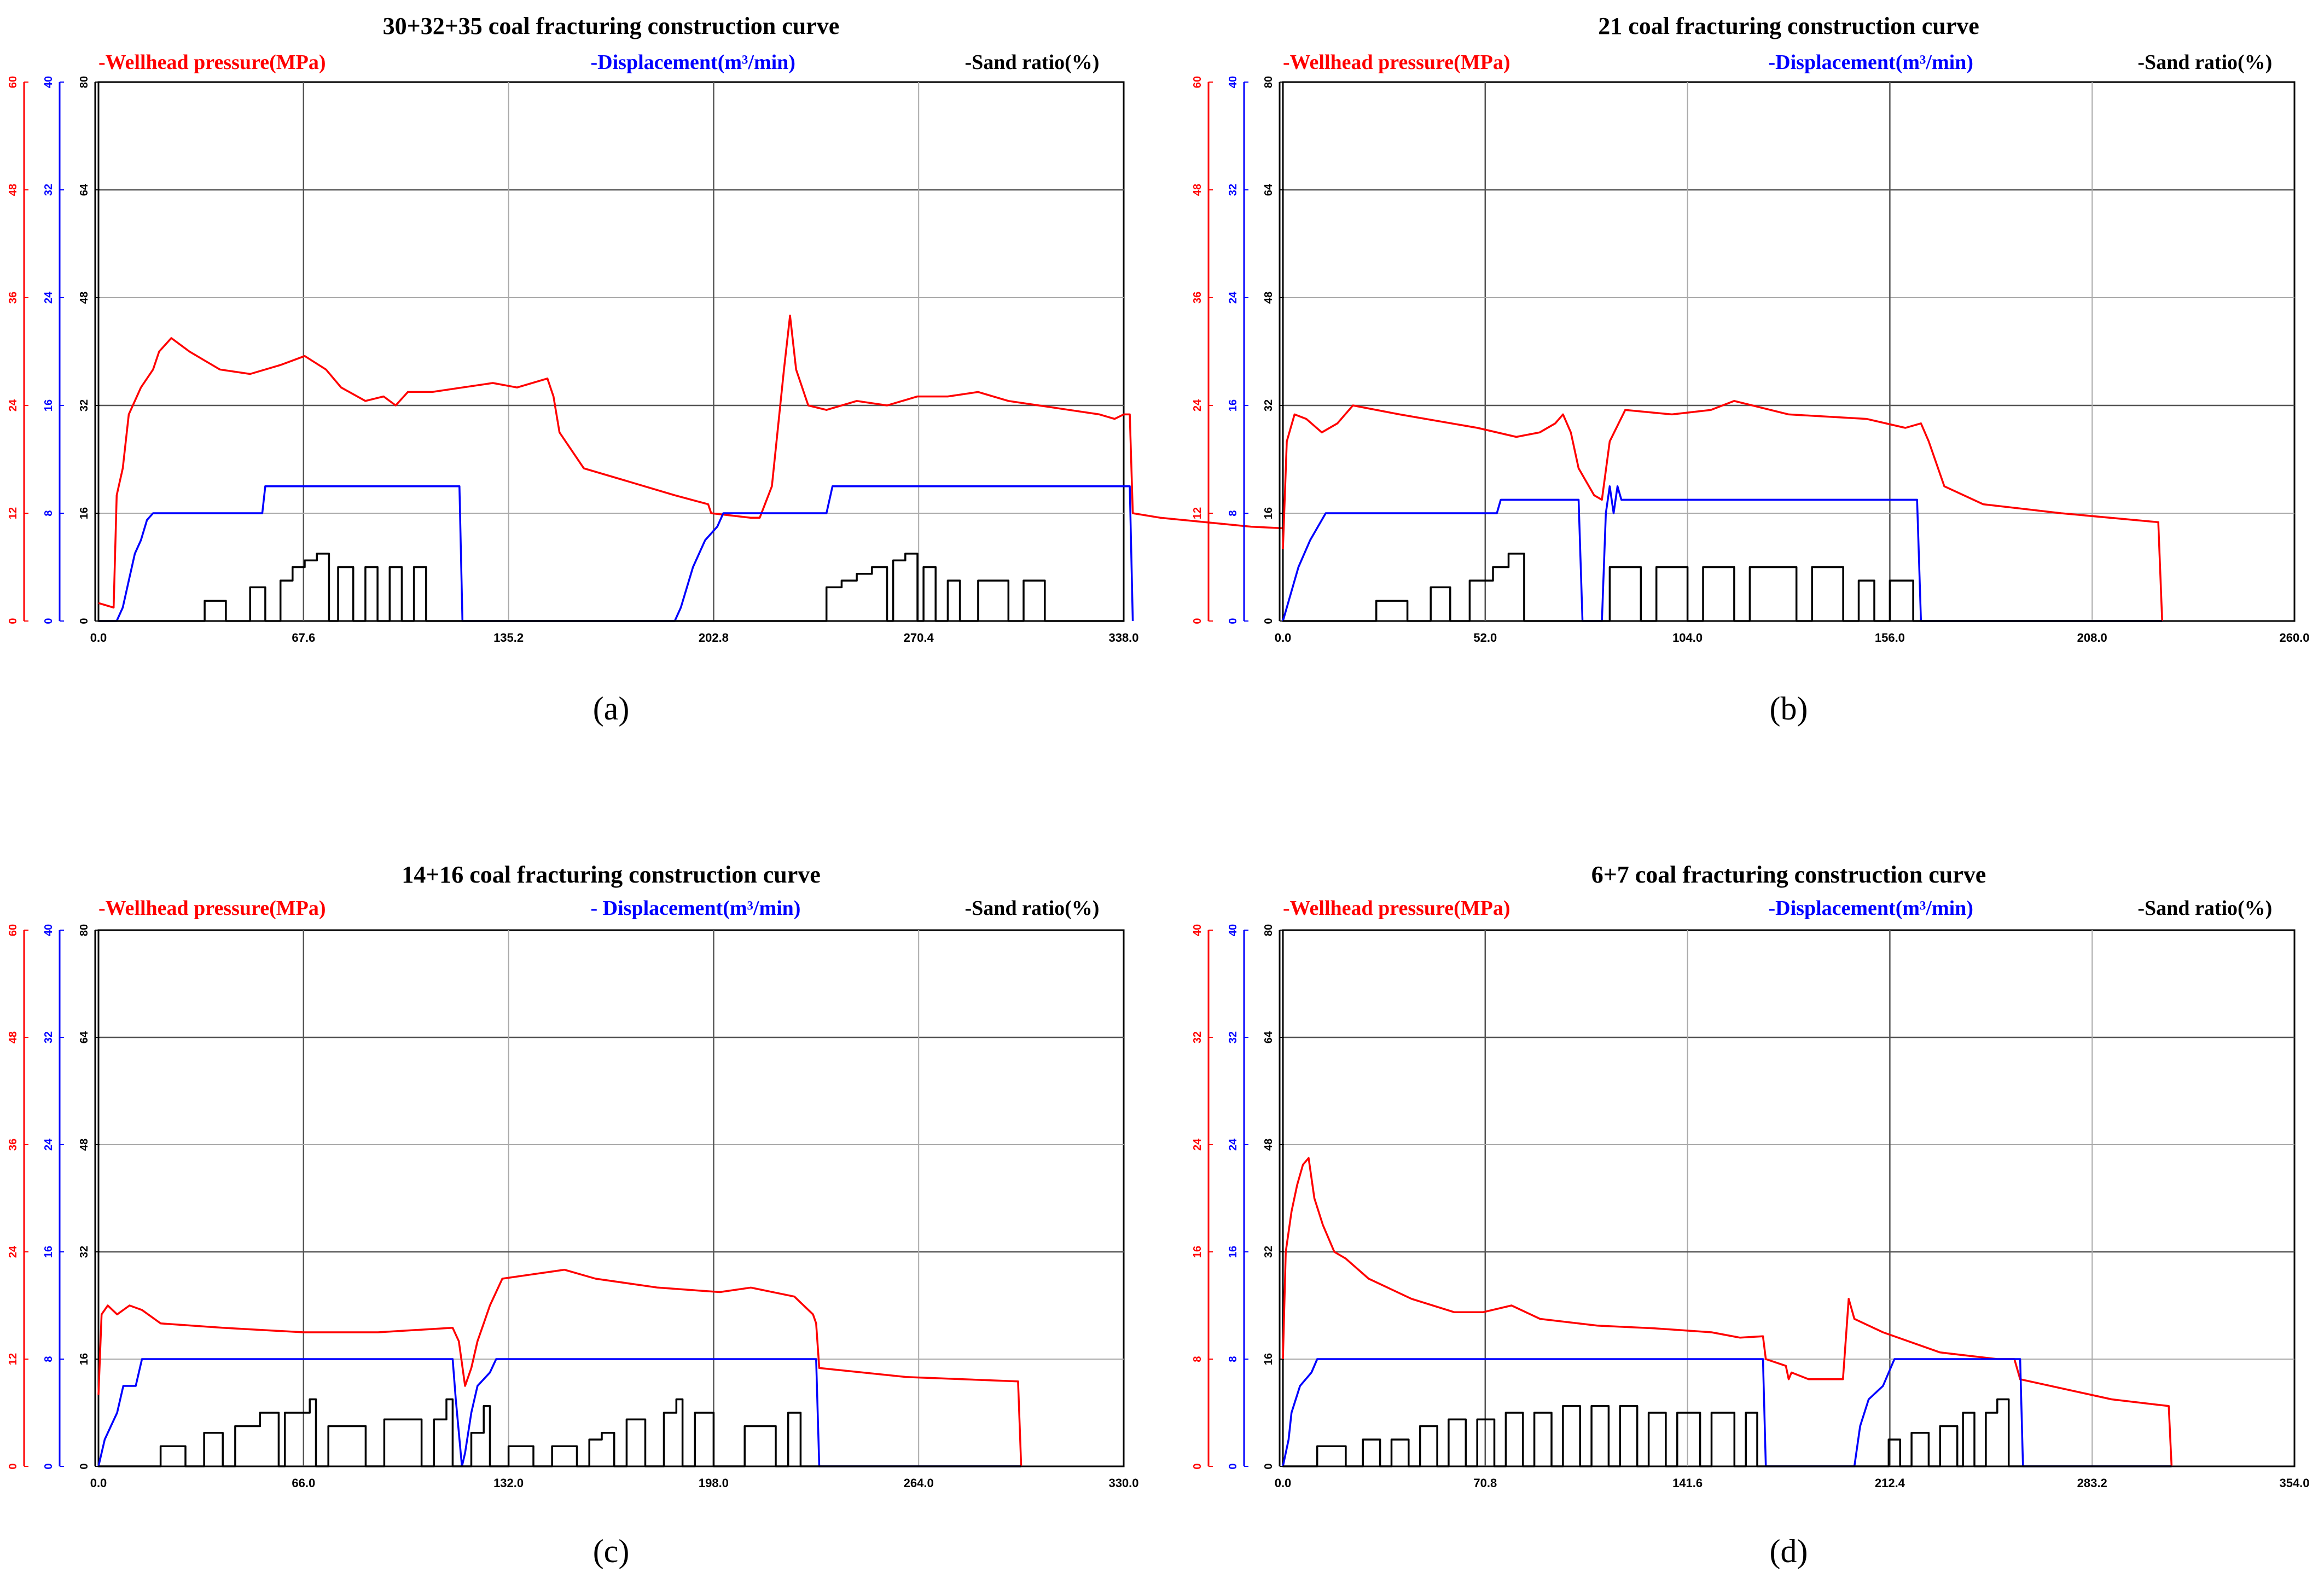 Image resolution: width=2324 pixels, height=1590 pixels. Describe the element at coordinates (714, 638) in the screenshot. I see `x-tick-label: 202.8` at that location.